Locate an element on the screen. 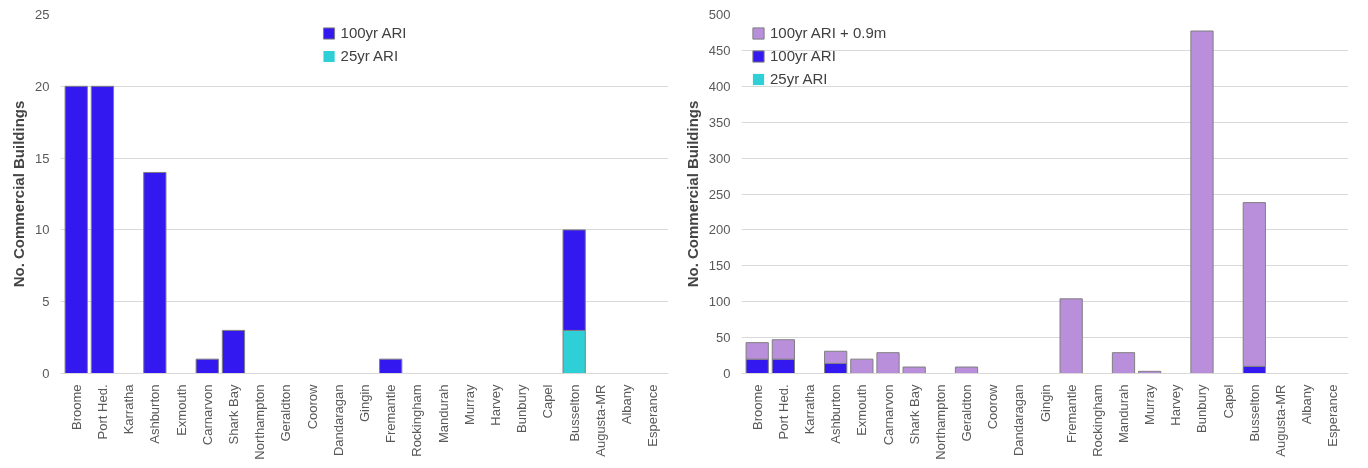 This screenshot has width=1368, height=468. y-tick-label: 25 is located at coordinates (42, 14).